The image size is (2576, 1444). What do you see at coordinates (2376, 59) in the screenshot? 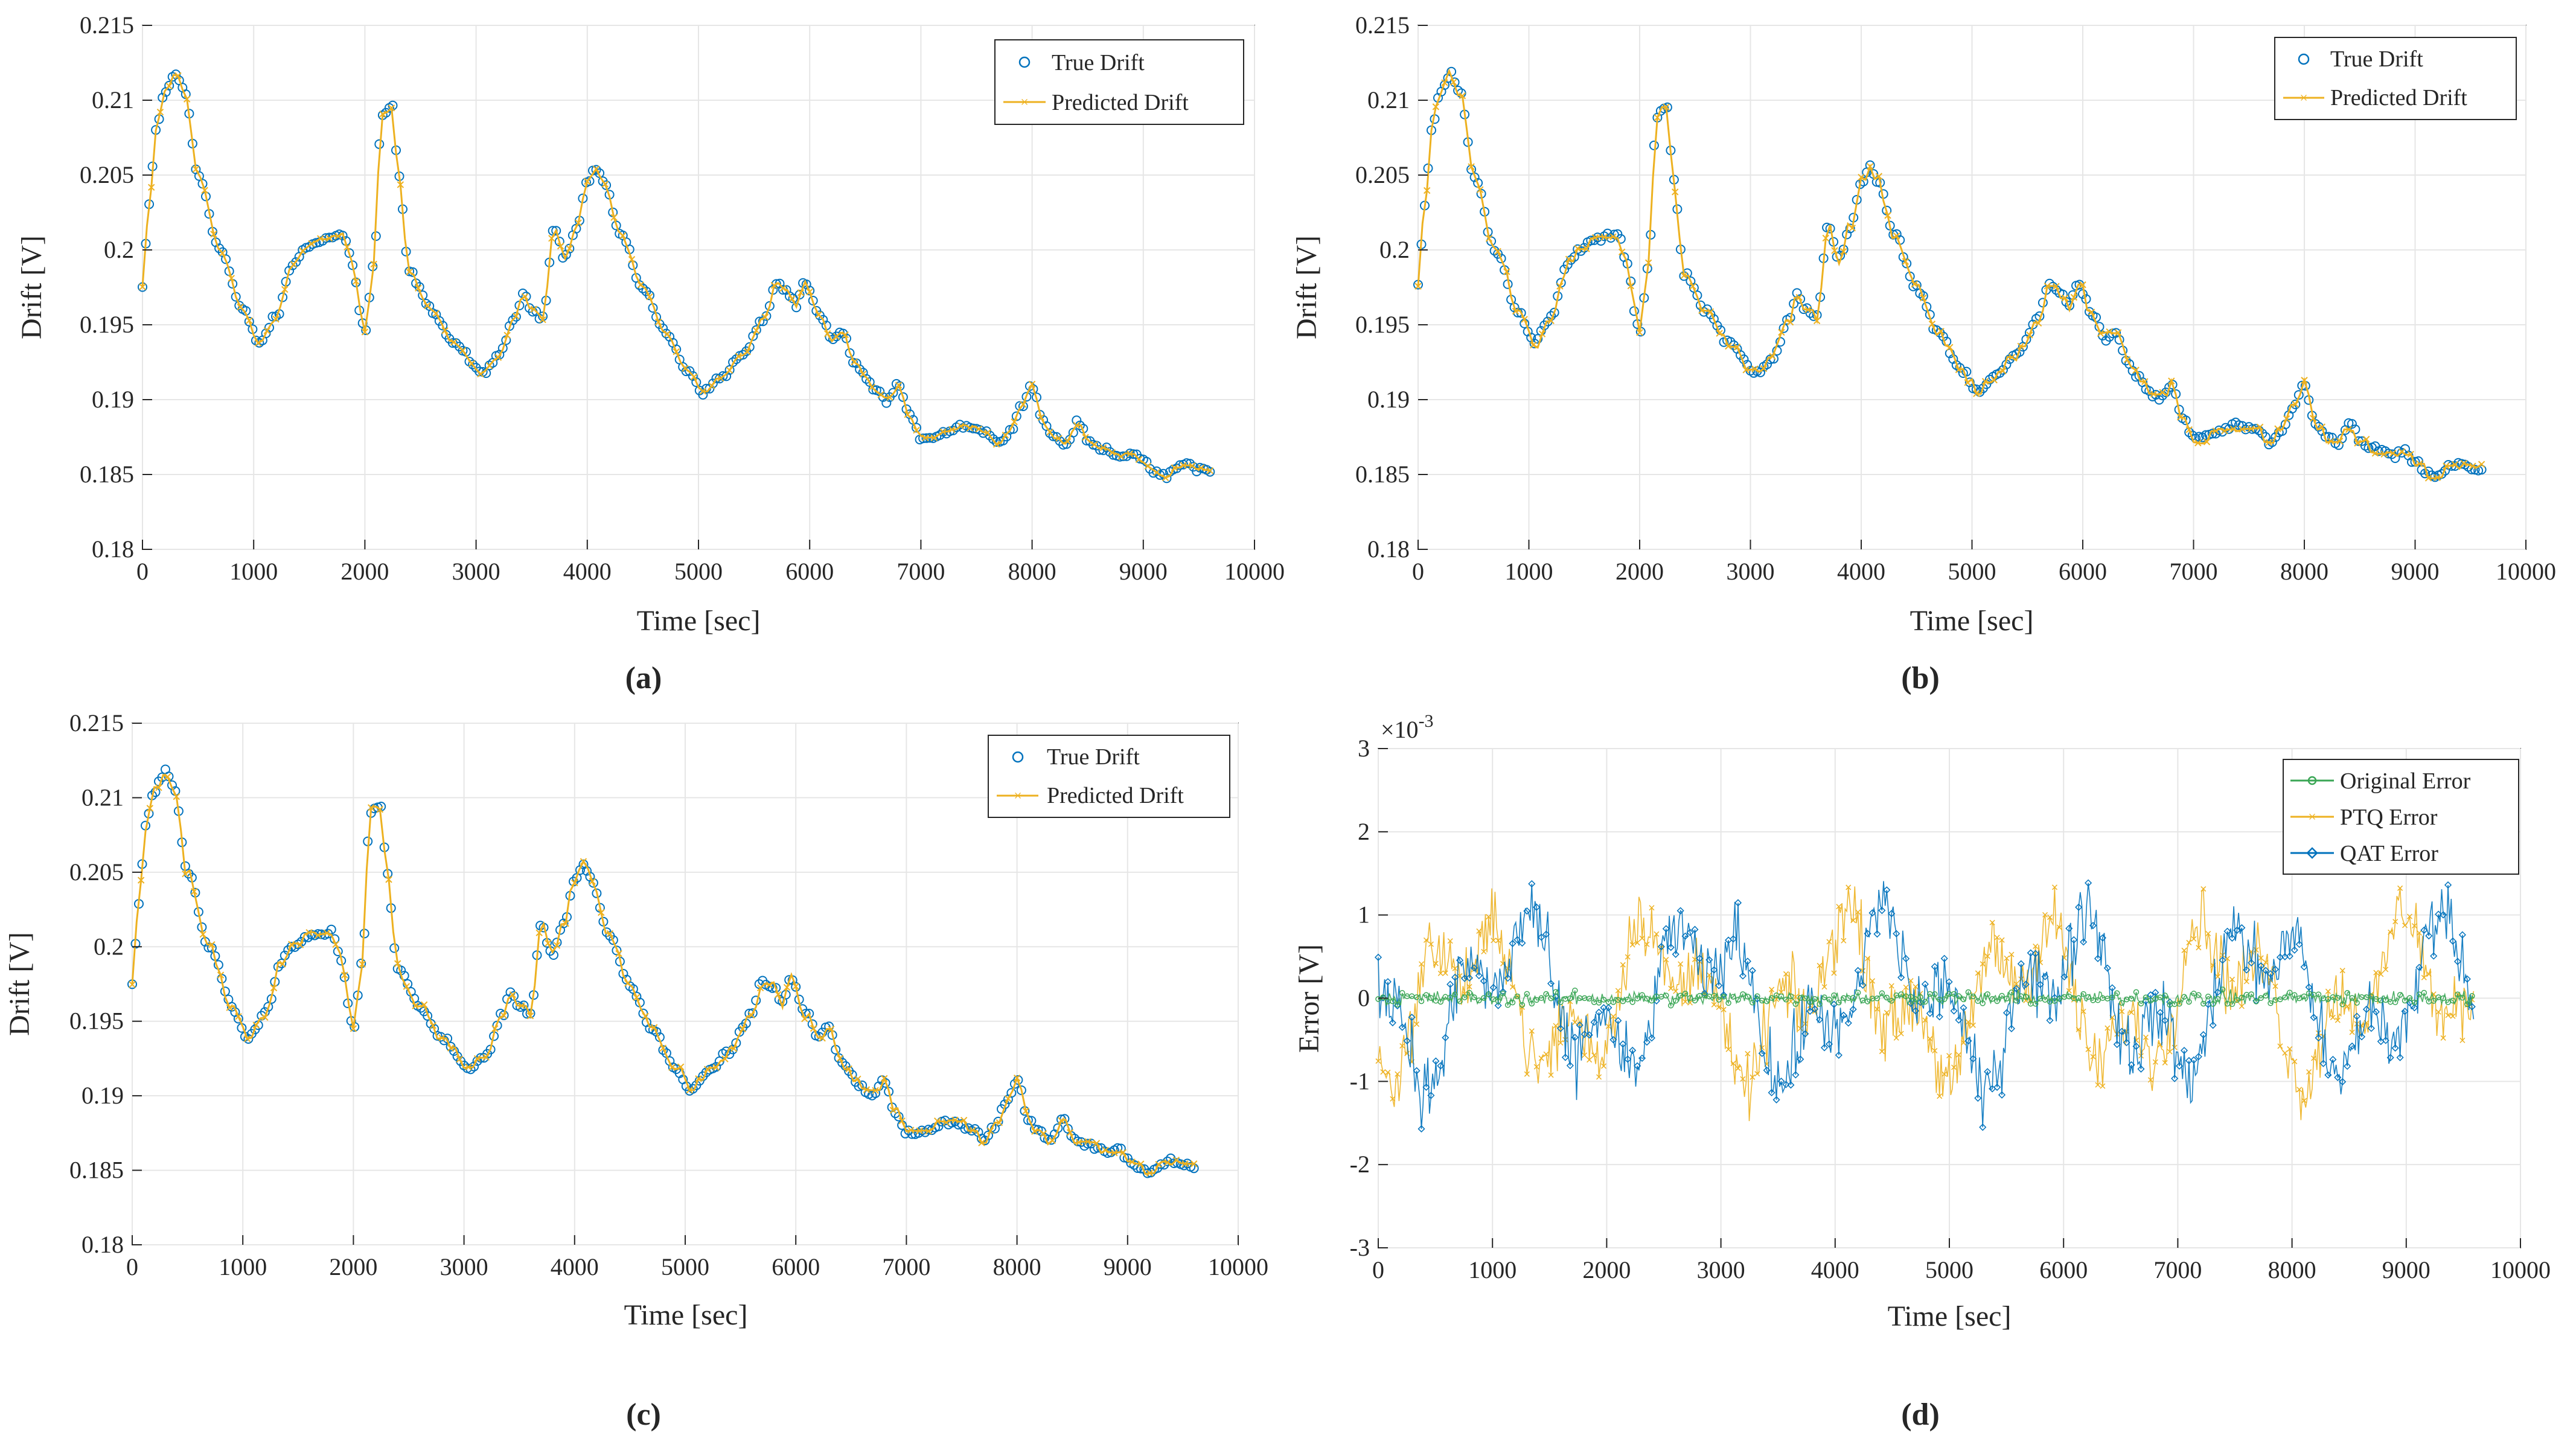
I see `panel-b-legend-true-label: True Drift` at bounding box center [2376, 59].